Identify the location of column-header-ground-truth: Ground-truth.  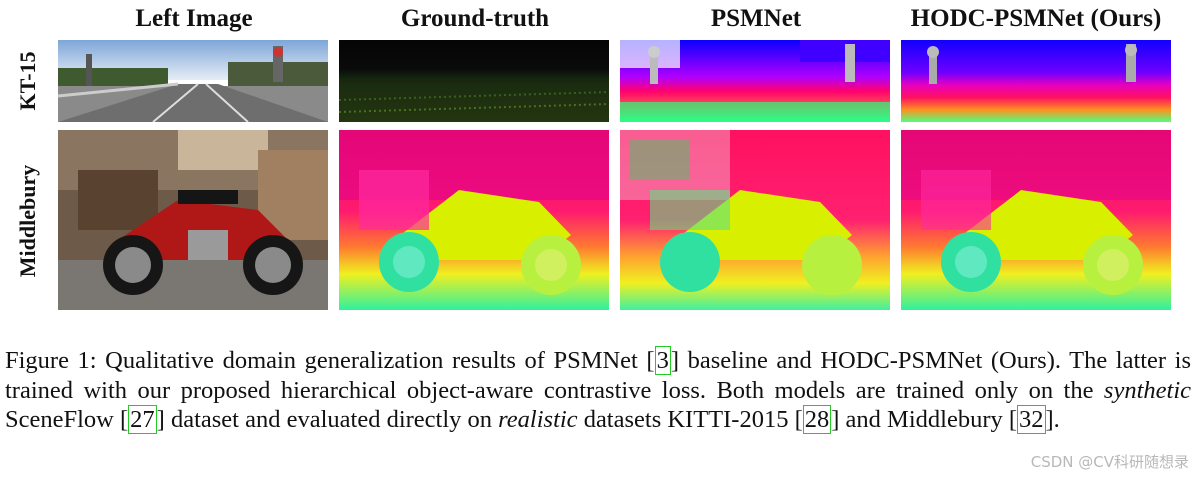
(475, 18).